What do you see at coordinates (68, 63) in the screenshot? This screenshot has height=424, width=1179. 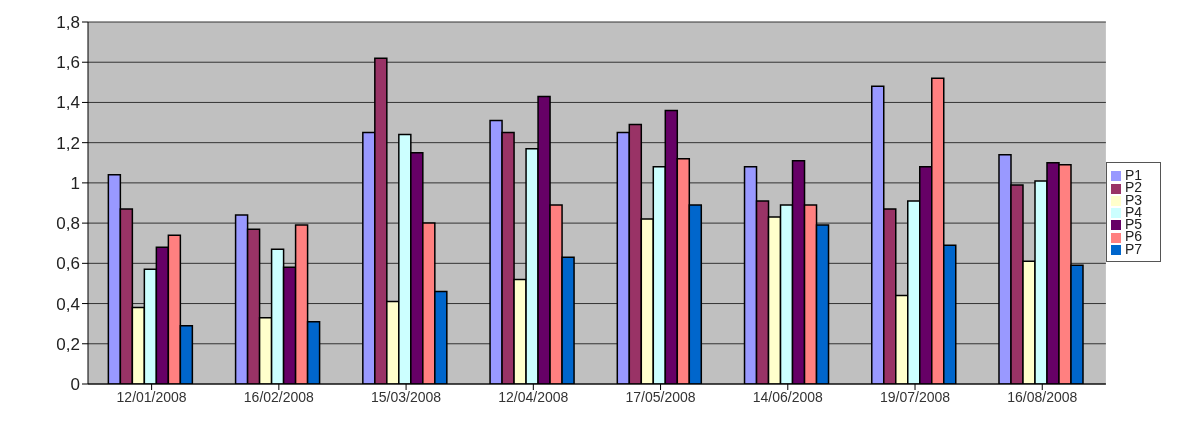 I see `y-tick-label: 1,6` at bounding box center [68, 63].